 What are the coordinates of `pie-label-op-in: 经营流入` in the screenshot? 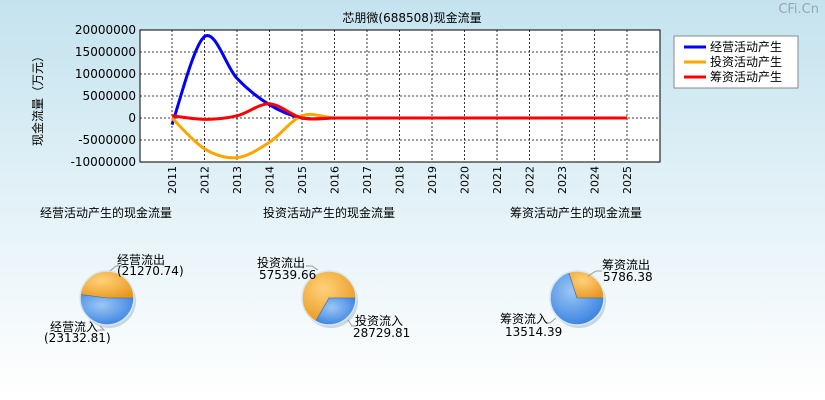 It's located at (74, 327).